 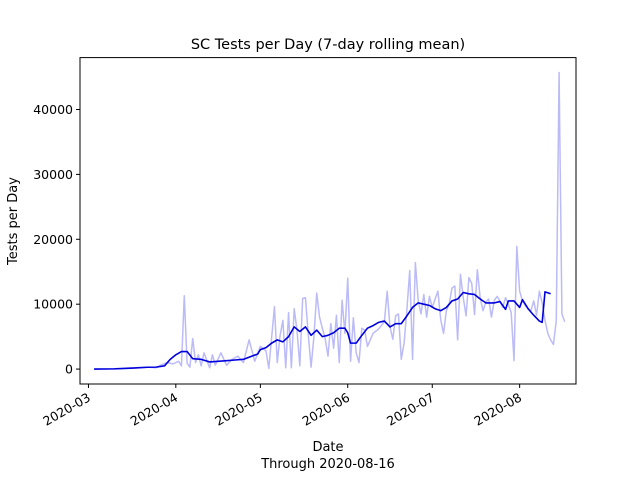 What do you see at coordinates (327, 464) in the screenshot?
I see `x-axis-sublabel: Through 2020-08-16` at bounding box center [327, 464].